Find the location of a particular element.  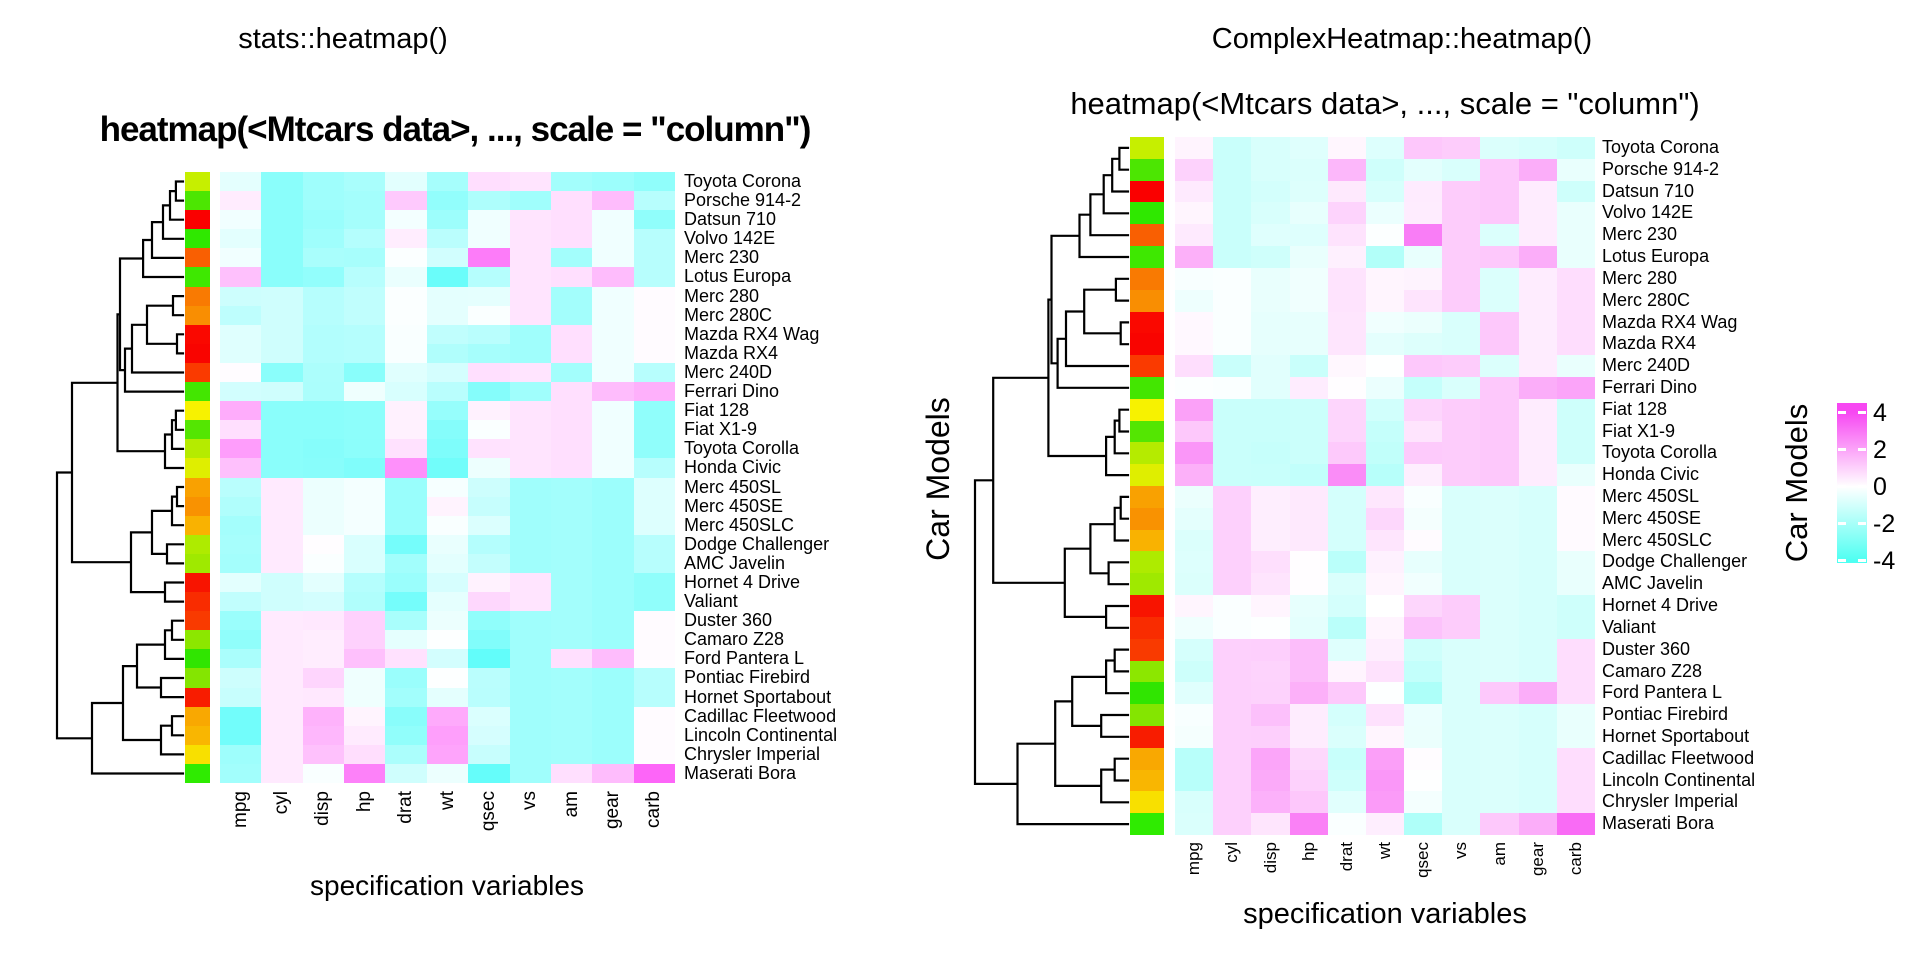

row-label: Merc 280 is located at coordinates (1640, 278).